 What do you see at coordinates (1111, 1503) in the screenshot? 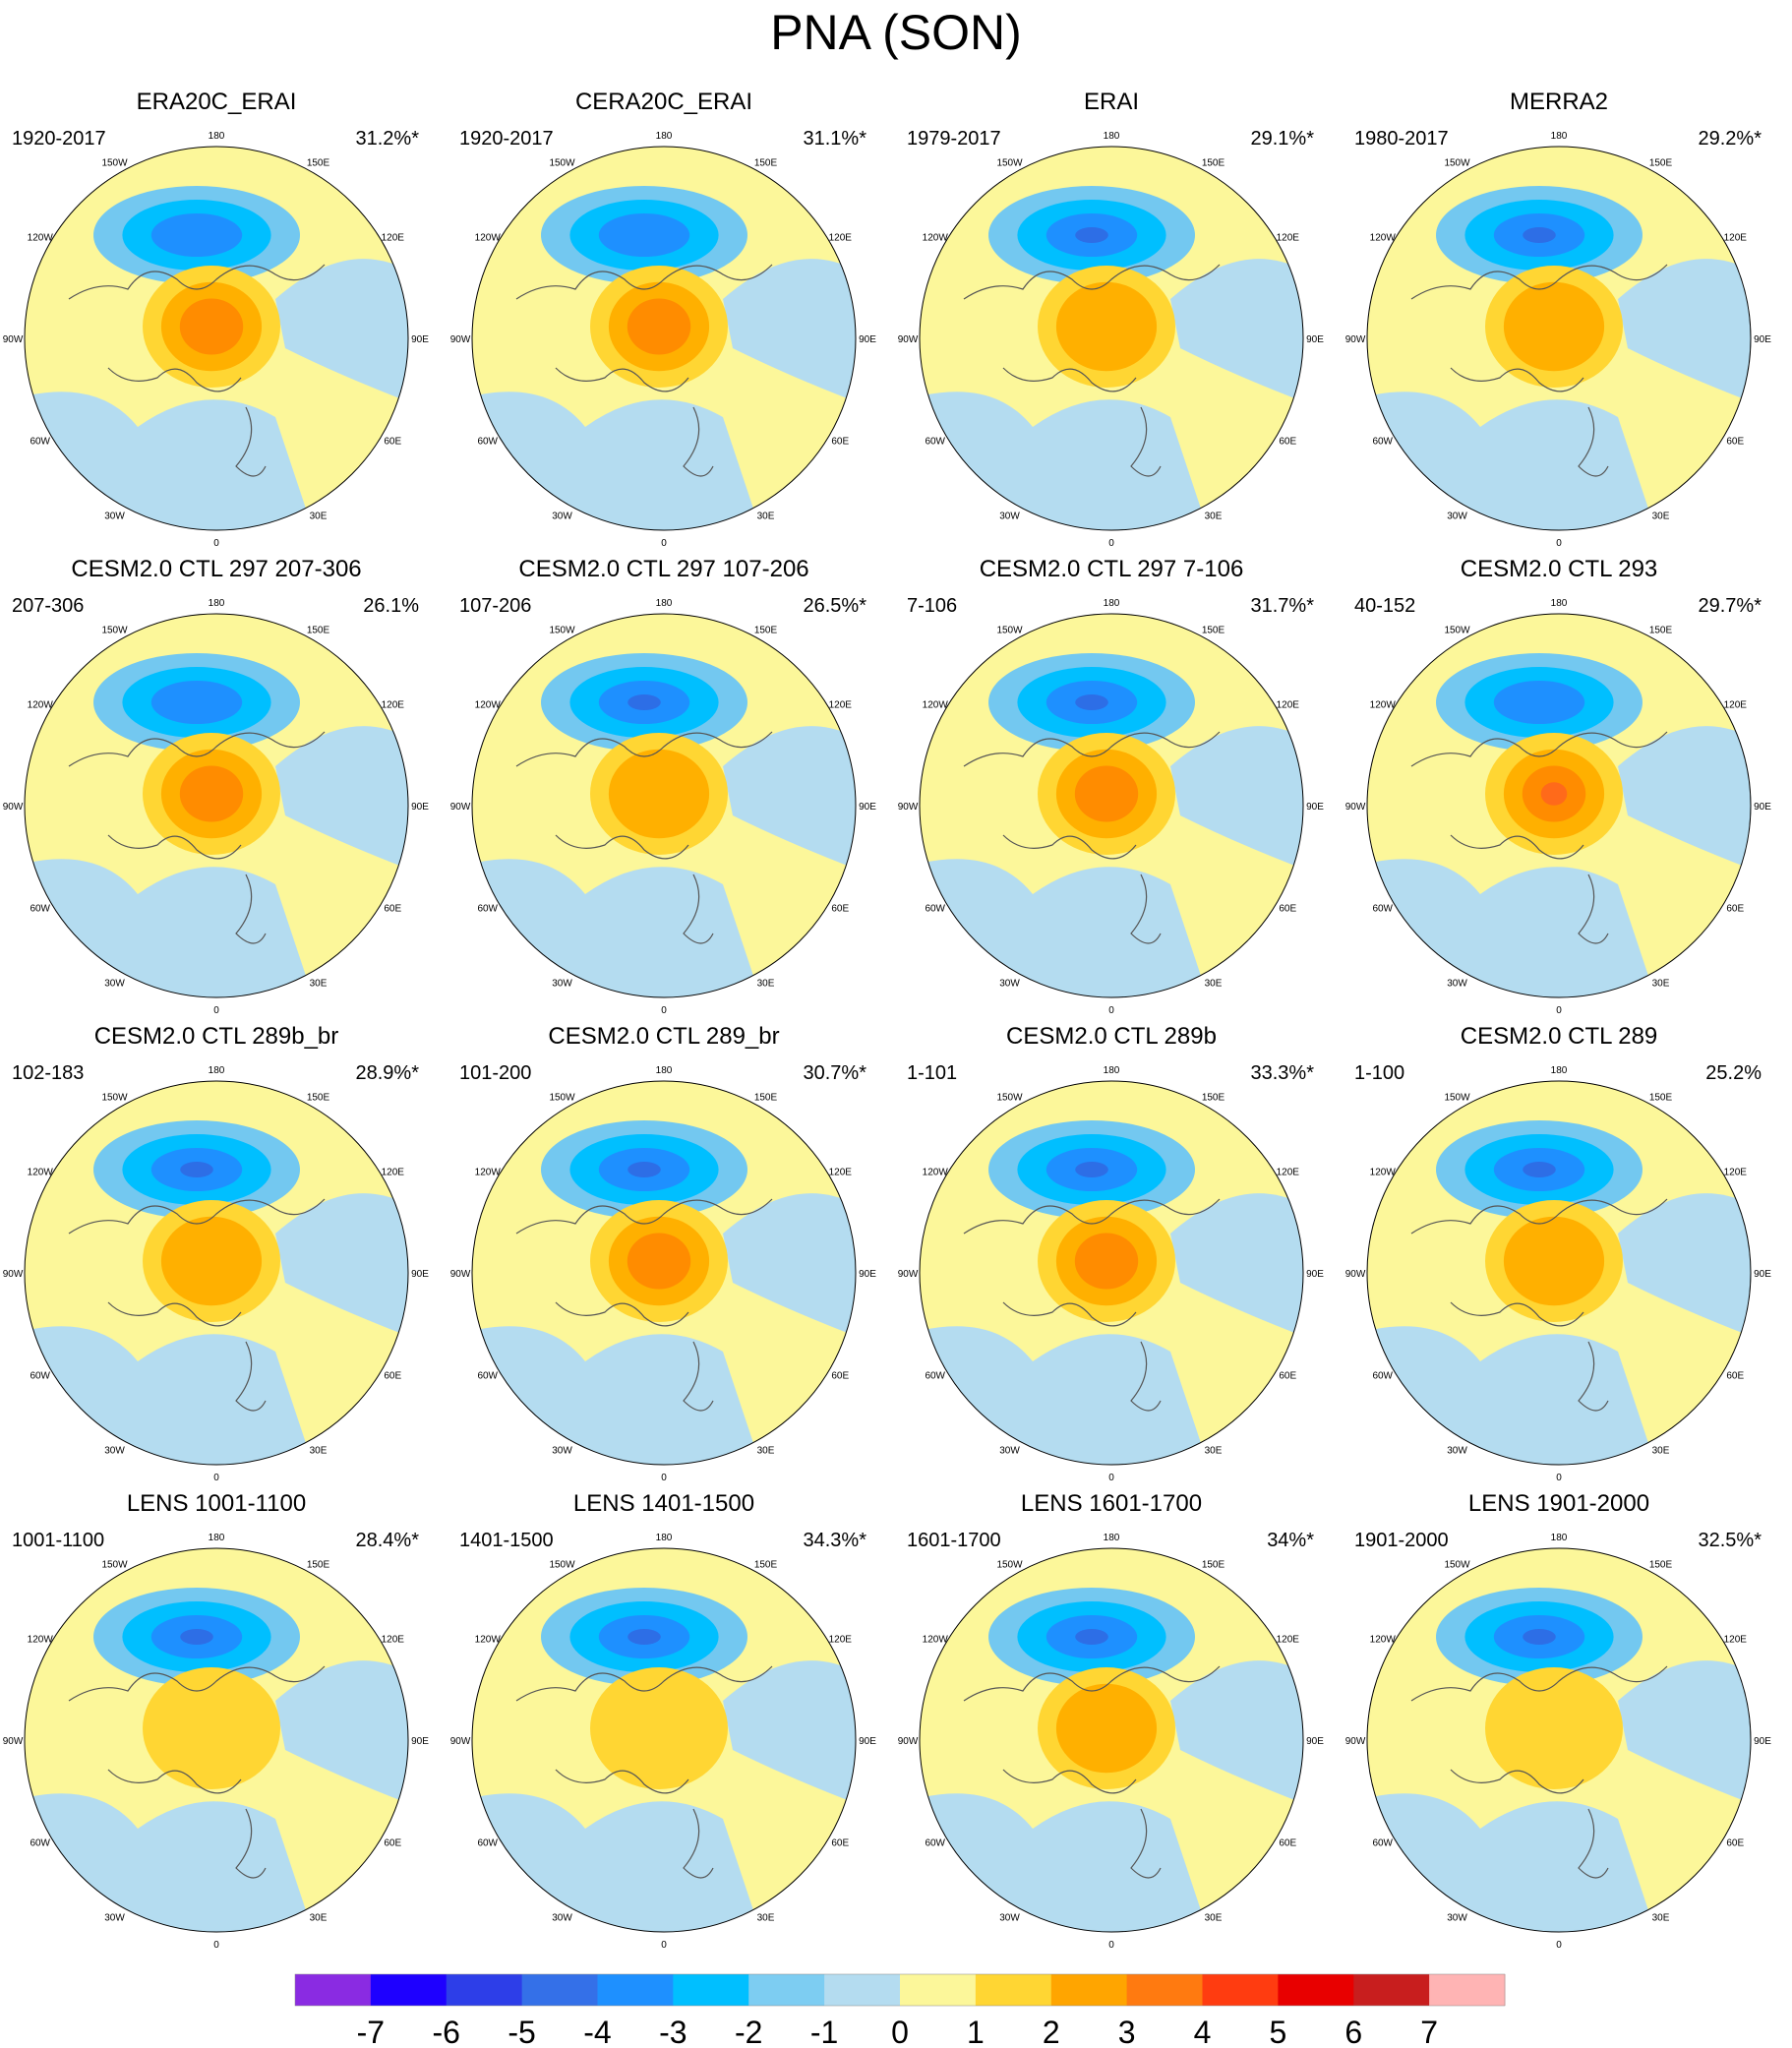
I see `panel-title: LENS 1601-1700` at bounding box center [1111, 1503].